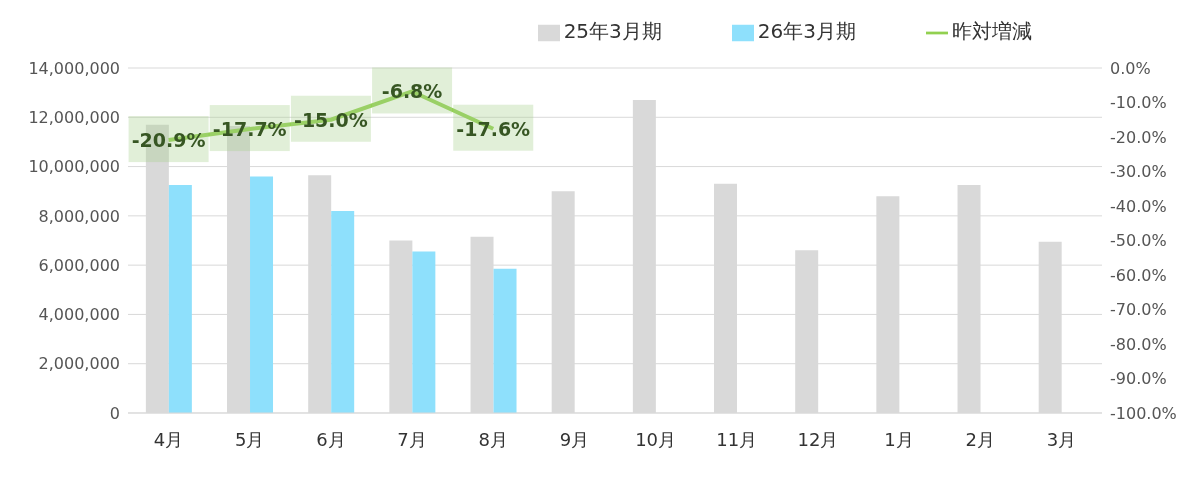 This screenshot has height=481, width=1200. Describe the element at coordinates (493, 128) in the screenshot. I see `data-label: -17.6%` at that location.